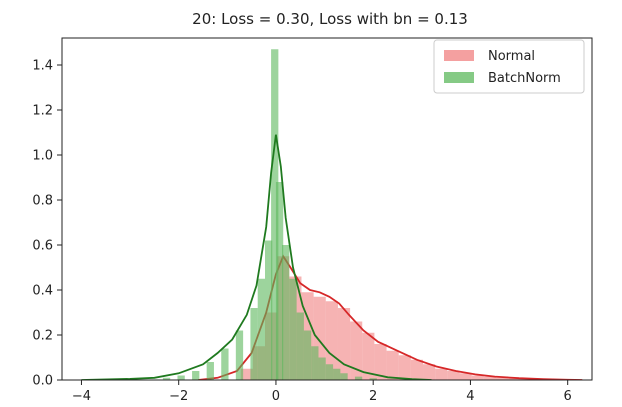 Image resolution: width=622 pixels, height=407 pixels. Describe the element at coordinates (42, 381) in the screenshot. I see `y-tick-label: 0.0` at that location.